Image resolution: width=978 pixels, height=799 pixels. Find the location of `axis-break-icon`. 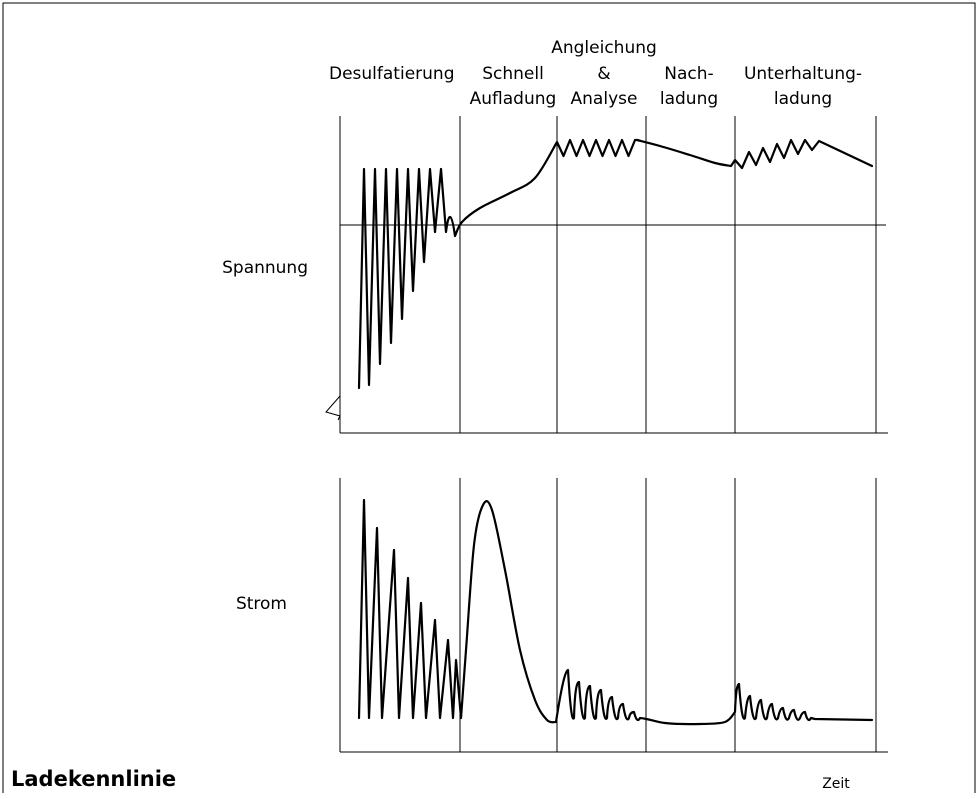

axis-break-icon is located at coordinates (333, 408).